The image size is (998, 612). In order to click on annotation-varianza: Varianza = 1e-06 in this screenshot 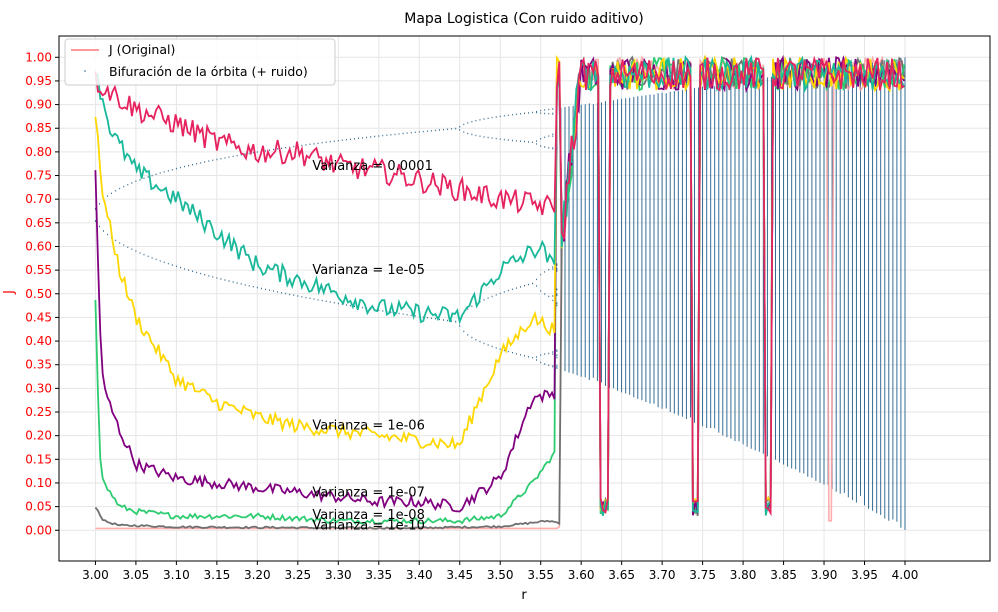, I will do `click(368, 426)`.